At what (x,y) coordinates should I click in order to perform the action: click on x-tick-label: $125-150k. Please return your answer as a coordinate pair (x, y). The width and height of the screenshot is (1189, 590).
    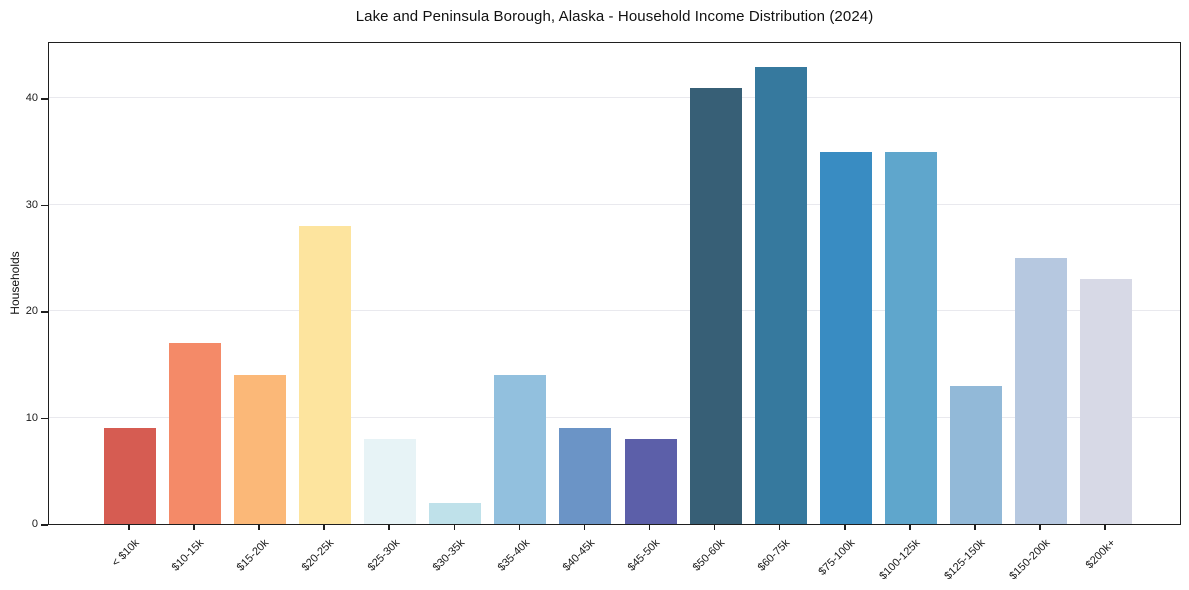
    Looking at the image, I should click on (965, 560).